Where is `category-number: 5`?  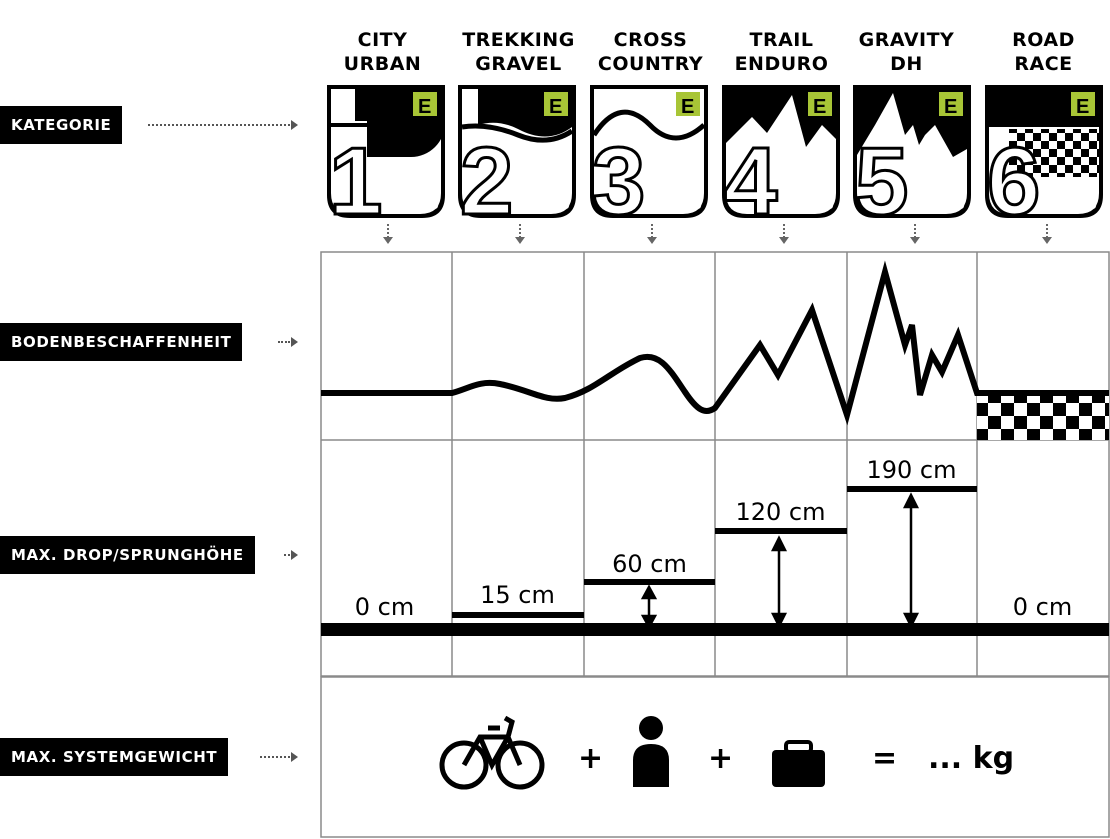 category-number: 5 is located at coordinates (881, 173).